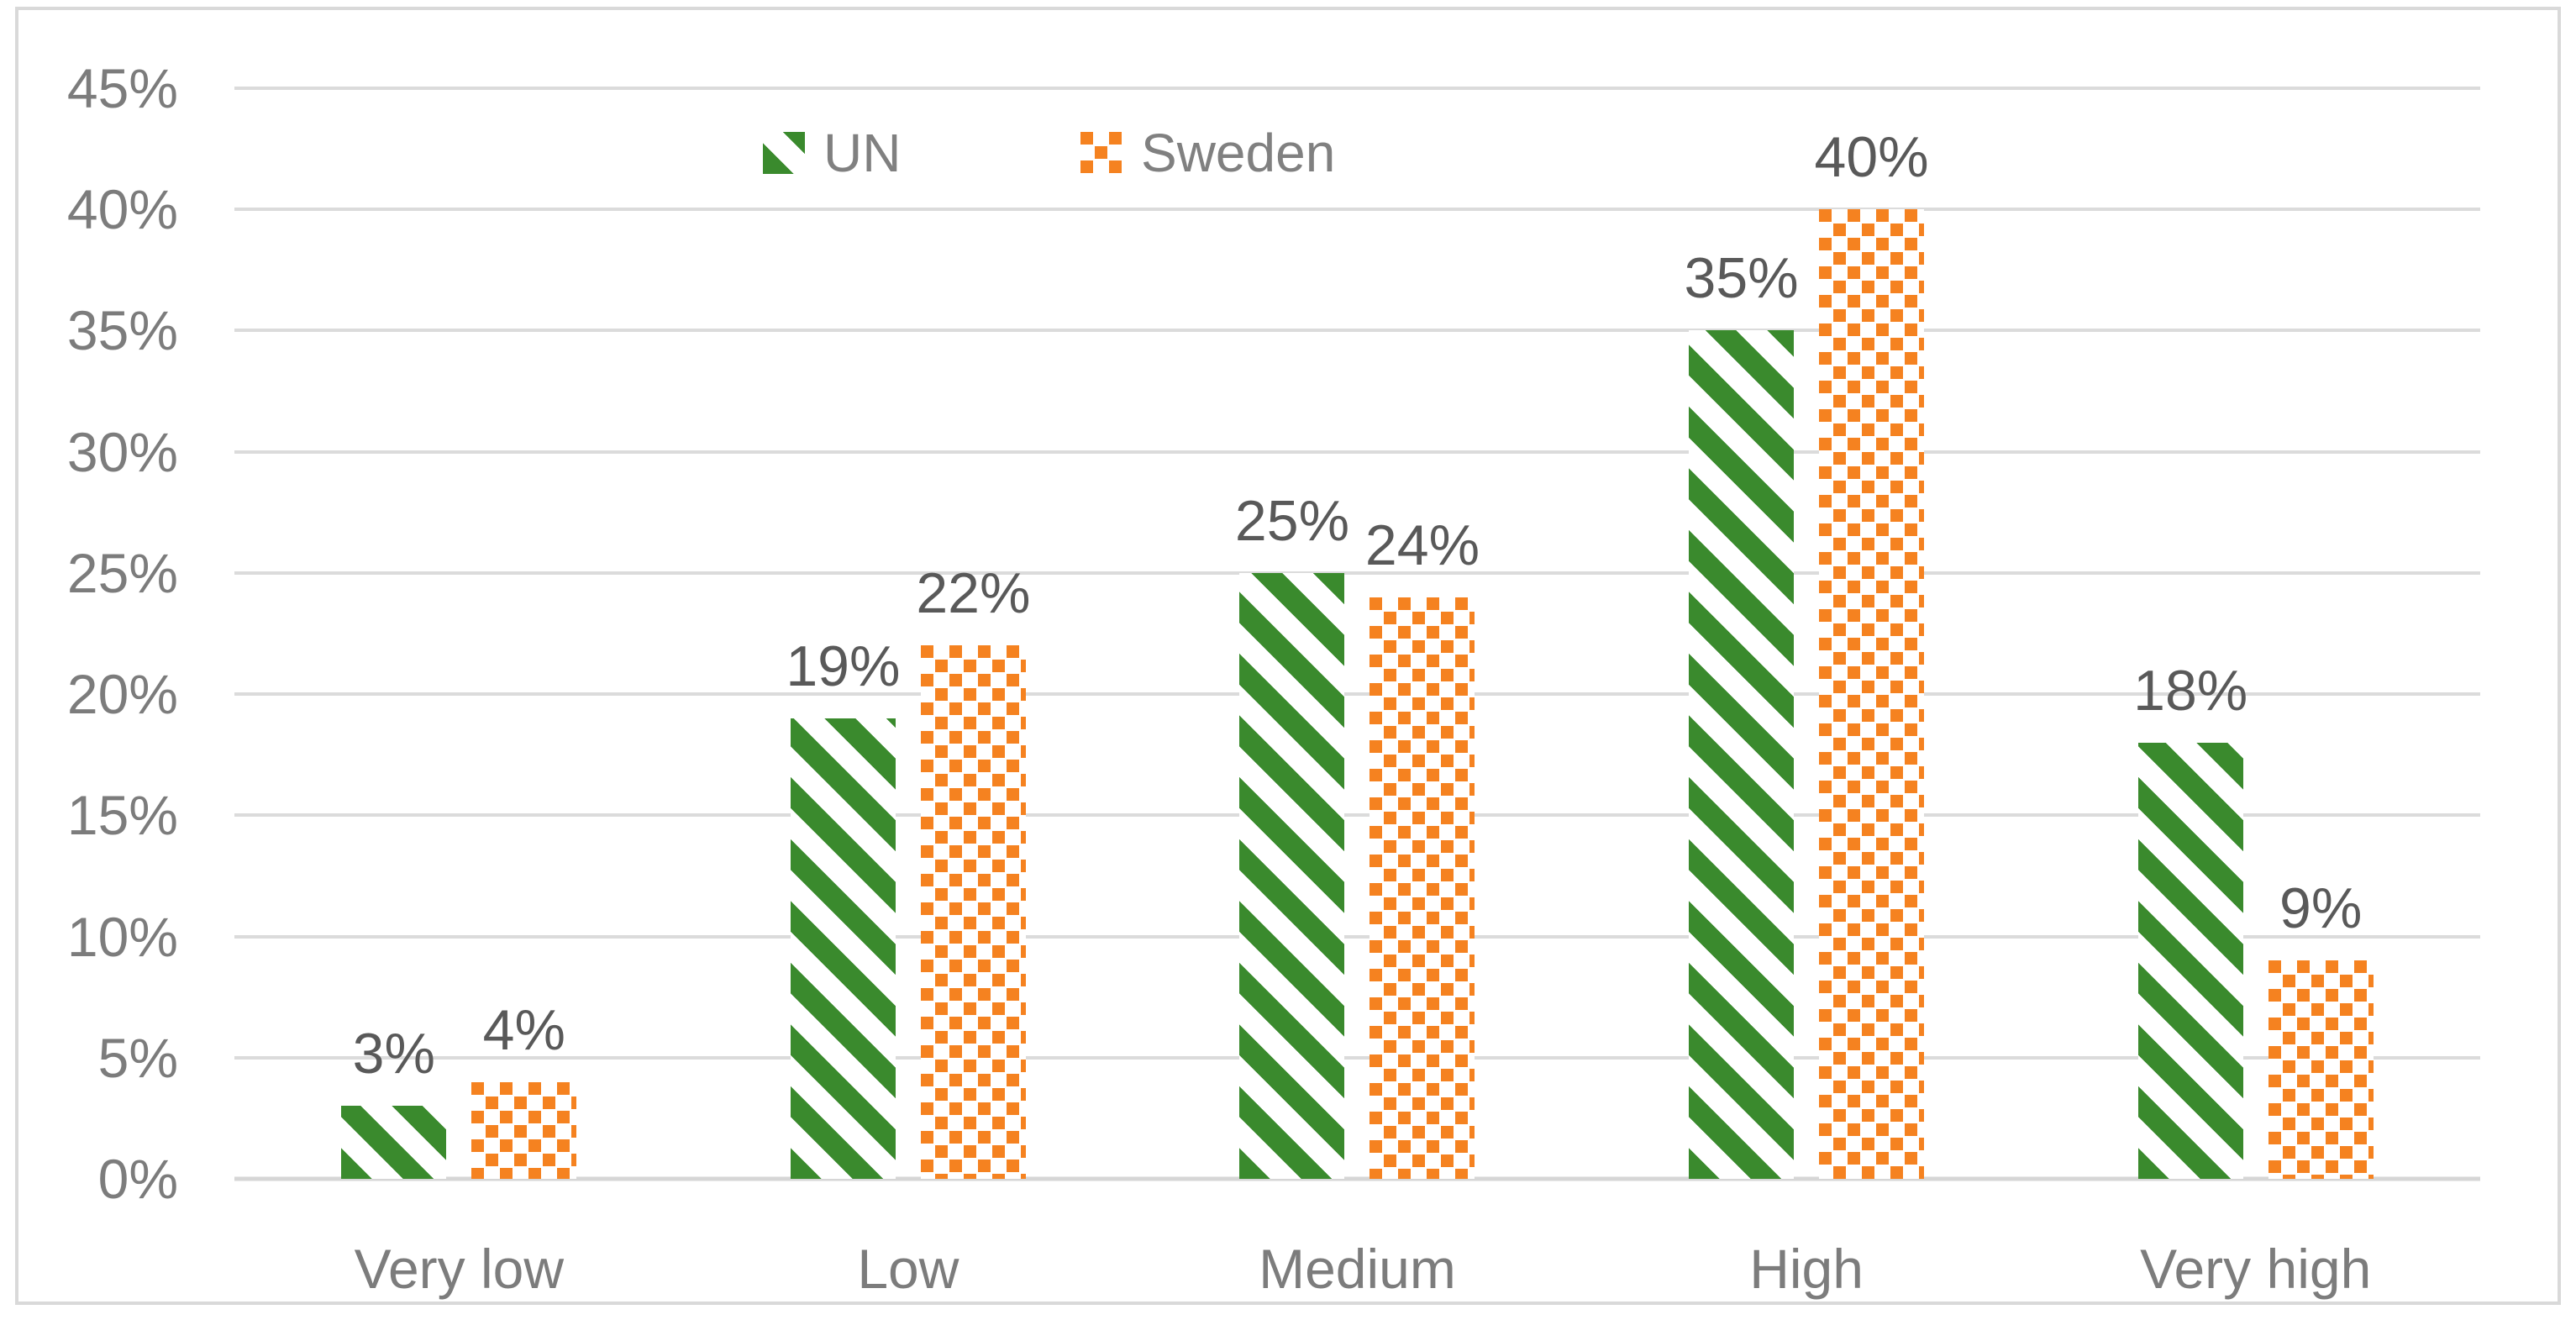 The image size is (2576, 1320). Describe the element at coordinates (523, 1029) in the screenshot. I see `data-label-sweden-very-low: 4%` at that location.